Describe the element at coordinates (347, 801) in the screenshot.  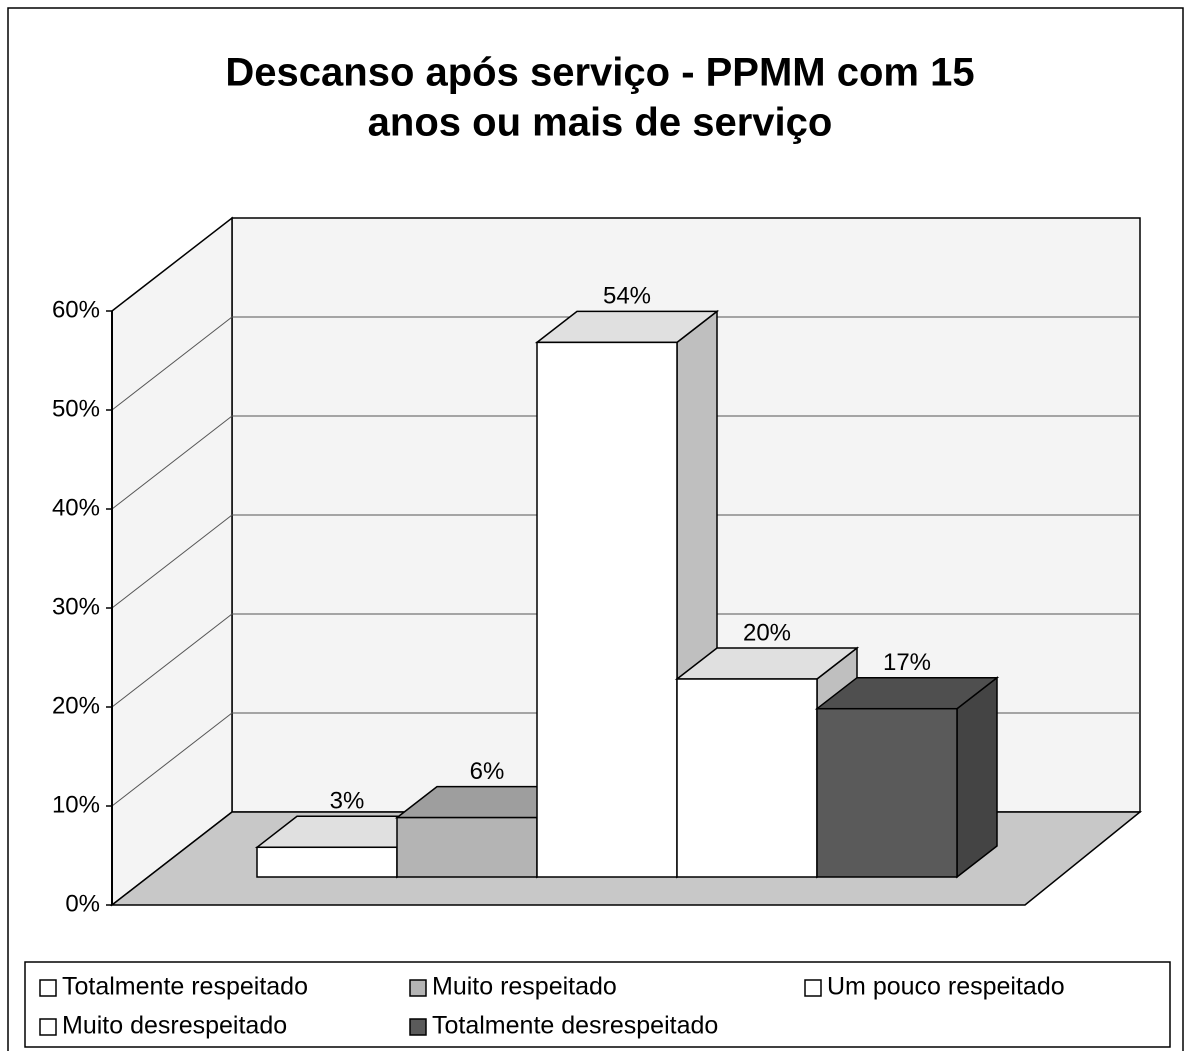
I see `value-label: 3%` at that location.